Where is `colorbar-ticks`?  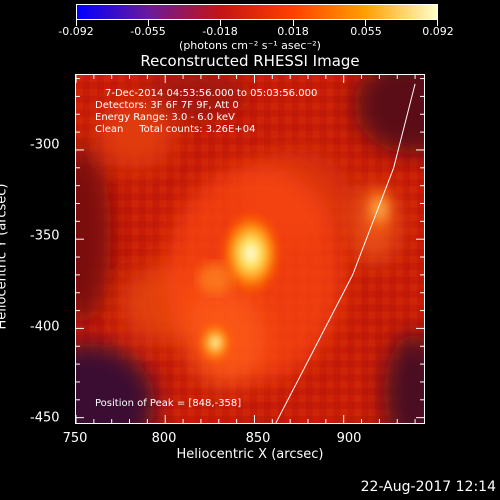
colorbar-ticks is located at coordinates (257, 23).